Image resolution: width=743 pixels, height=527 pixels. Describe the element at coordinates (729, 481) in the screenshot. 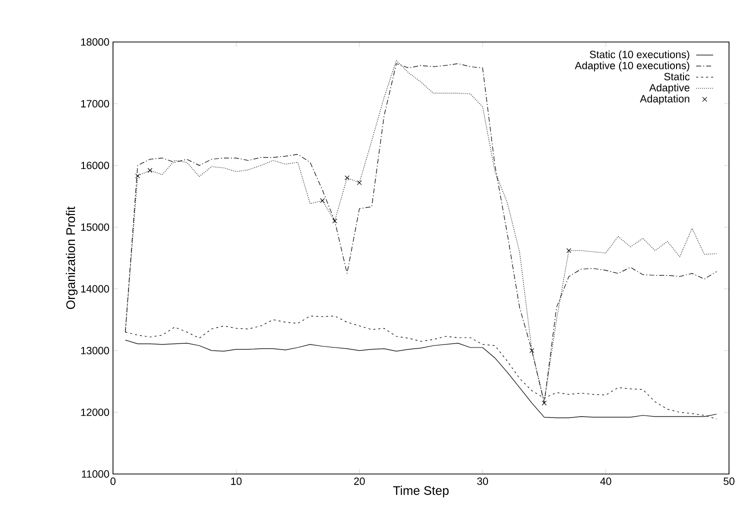

I see `x-tick-label: 50` at that location.